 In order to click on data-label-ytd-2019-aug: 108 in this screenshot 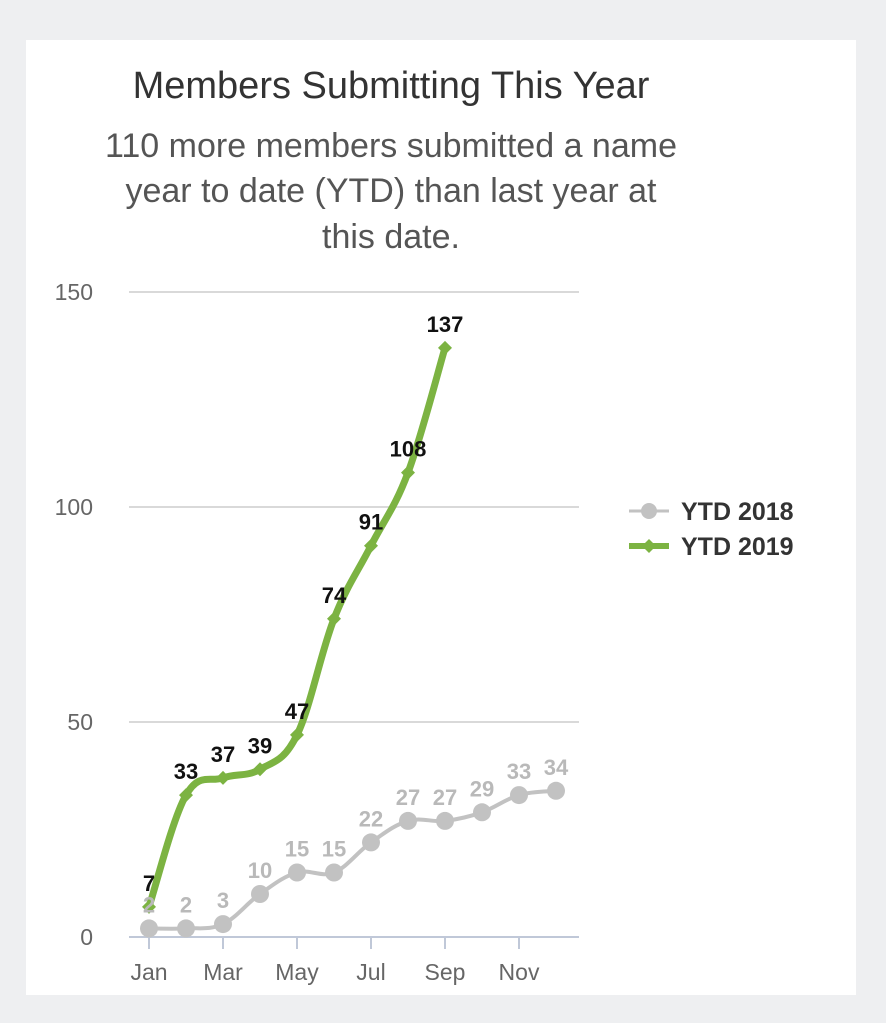, I will do `click(408, 449)`.